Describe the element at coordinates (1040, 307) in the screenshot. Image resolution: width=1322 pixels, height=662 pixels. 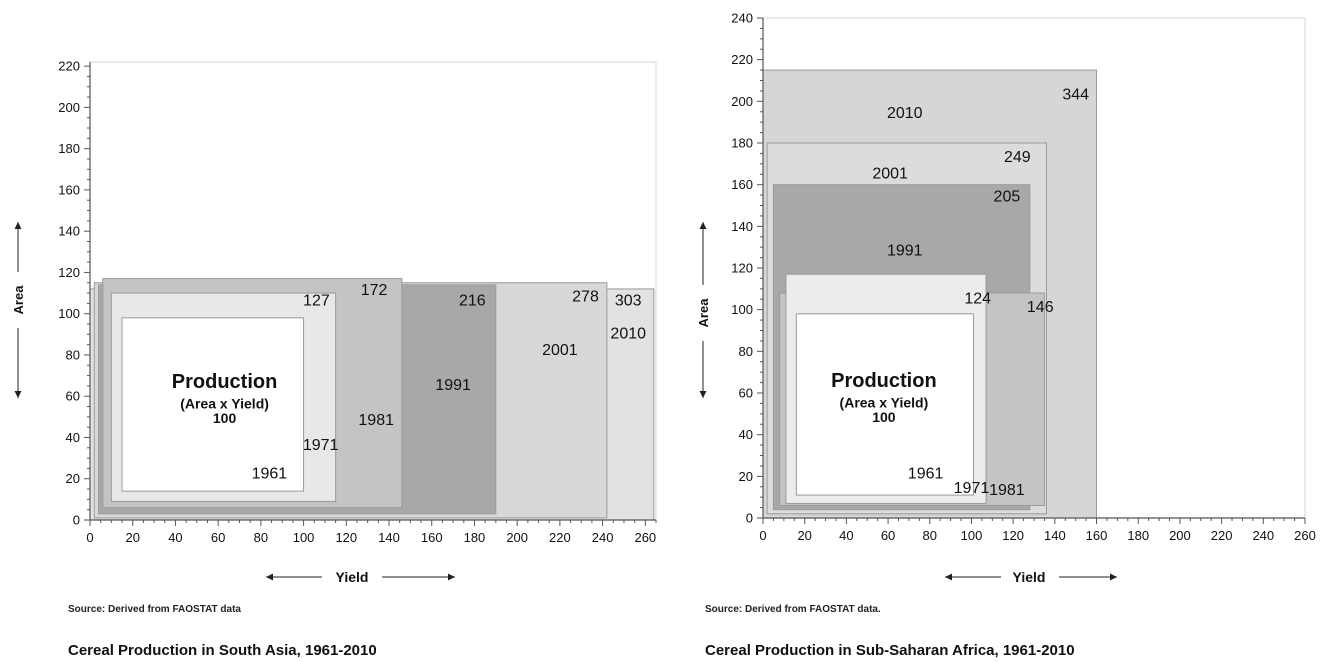
I see `index-label-1981: 146` at that location.